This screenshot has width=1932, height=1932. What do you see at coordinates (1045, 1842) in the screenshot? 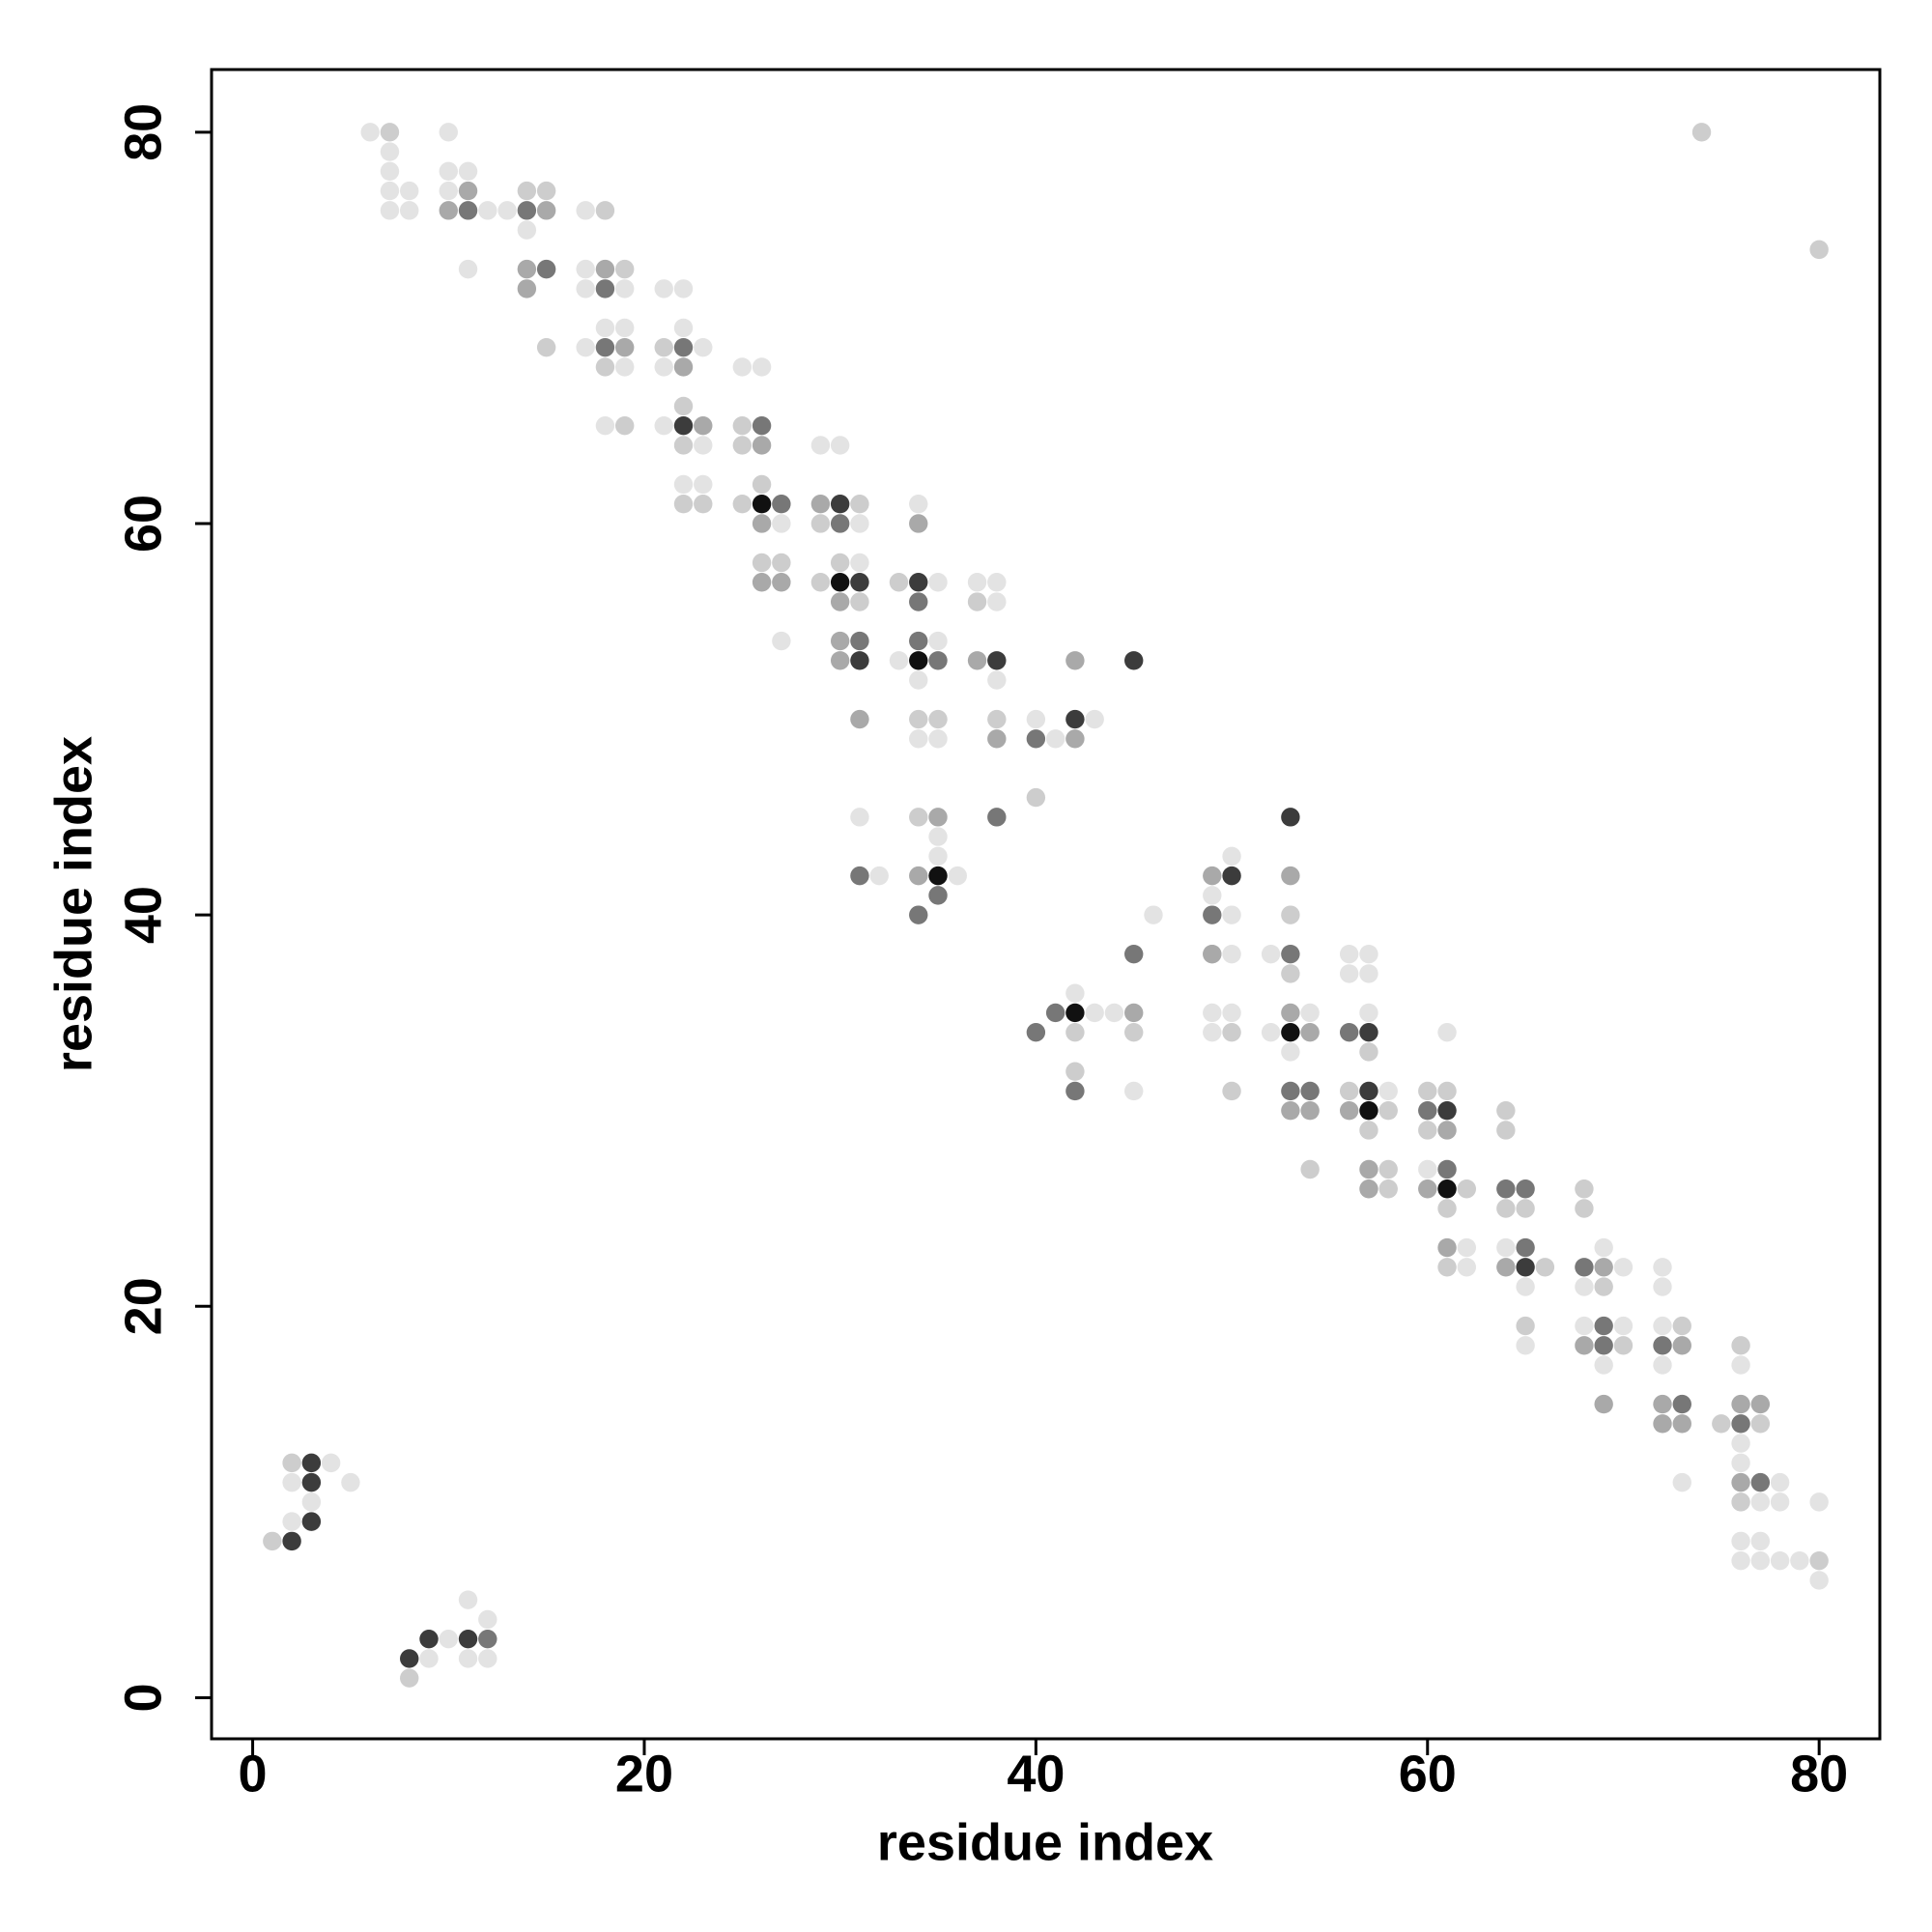
I see `x-axis-title: residue index` at bounding box center [1045, 1842].